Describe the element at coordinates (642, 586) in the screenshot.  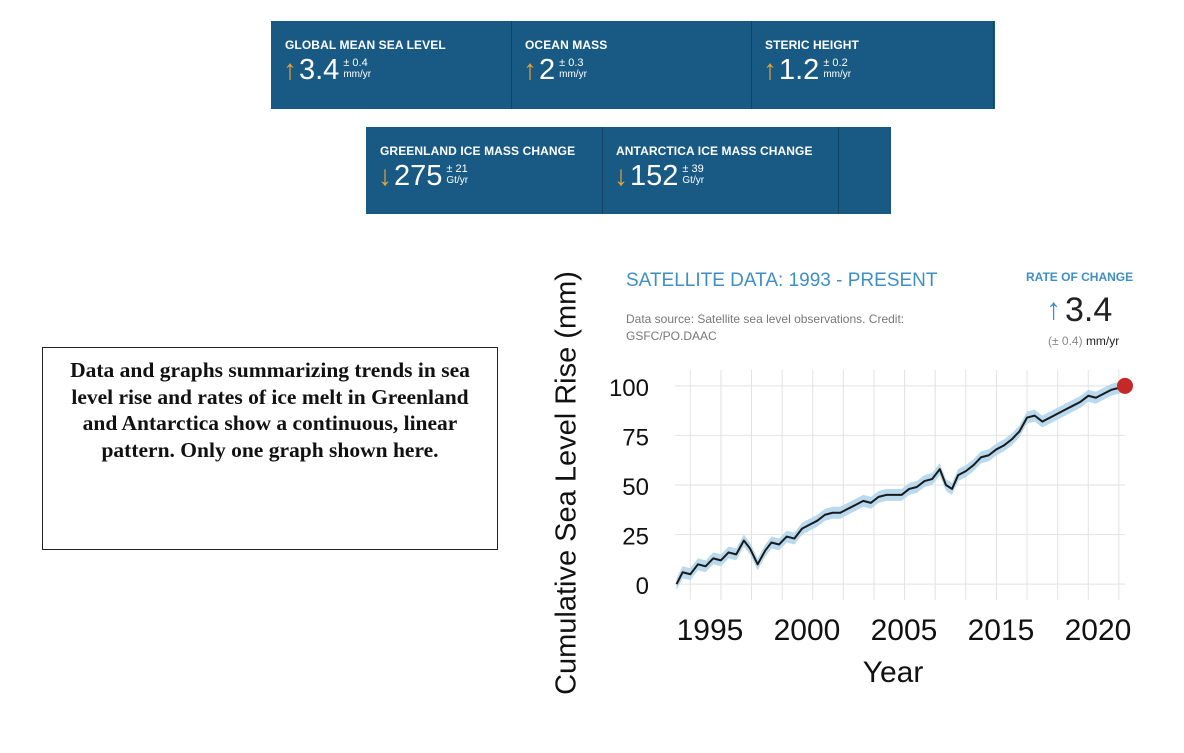
I see `y-tick-label: 0` at that location.